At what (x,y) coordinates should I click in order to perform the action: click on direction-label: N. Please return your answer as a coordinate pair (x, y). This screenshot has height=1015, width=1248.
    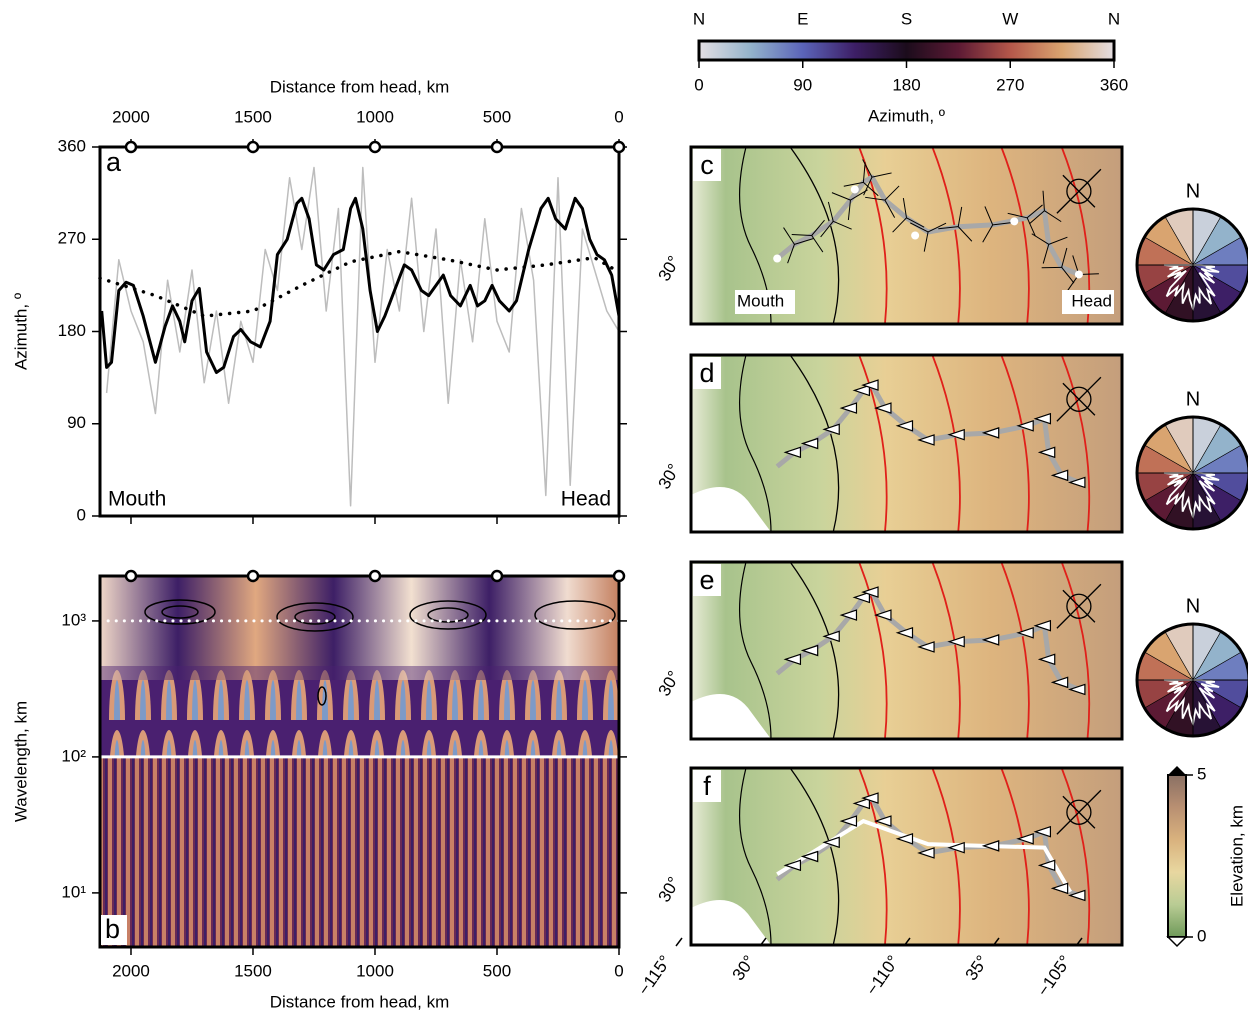
    Looking at the image, I should click on (1114, 18).